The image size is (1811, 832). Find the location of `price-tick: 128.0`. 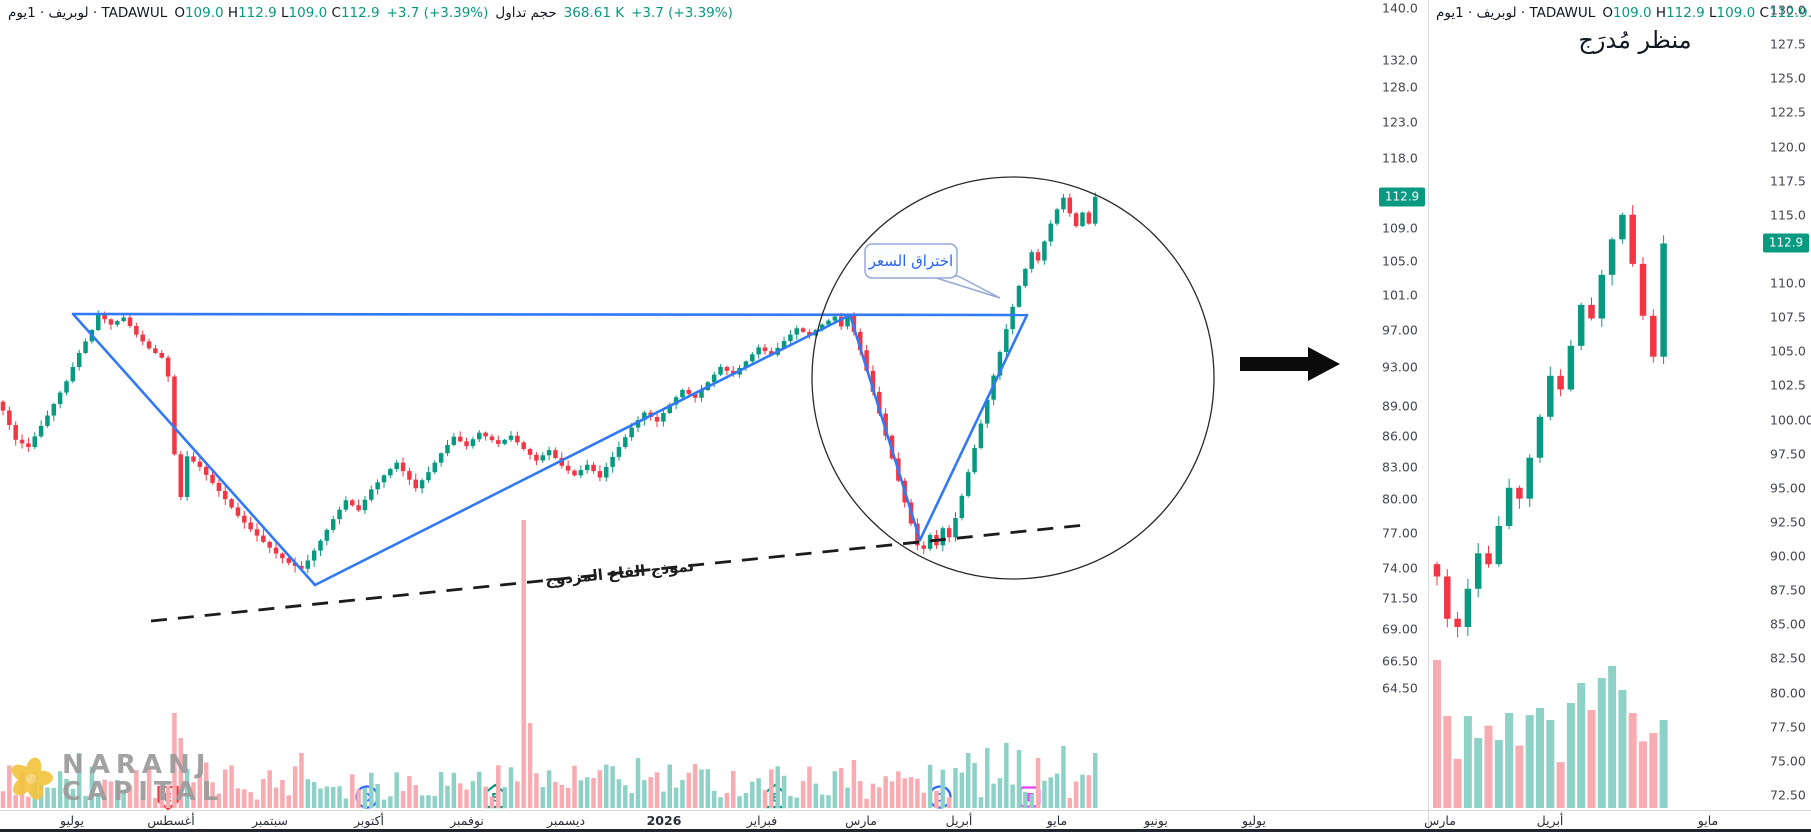

price-tick: 128.0 is located at coordinates (1400, 87).